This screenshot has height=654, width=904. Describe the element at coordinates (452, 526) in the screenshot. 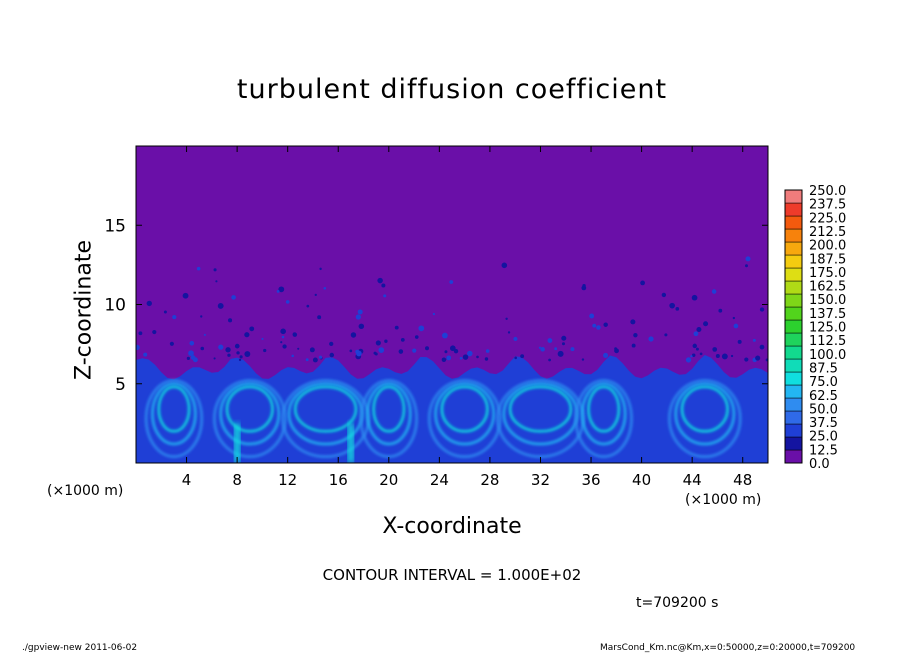

I see `x-axis-label: X-coordinate` at that location.